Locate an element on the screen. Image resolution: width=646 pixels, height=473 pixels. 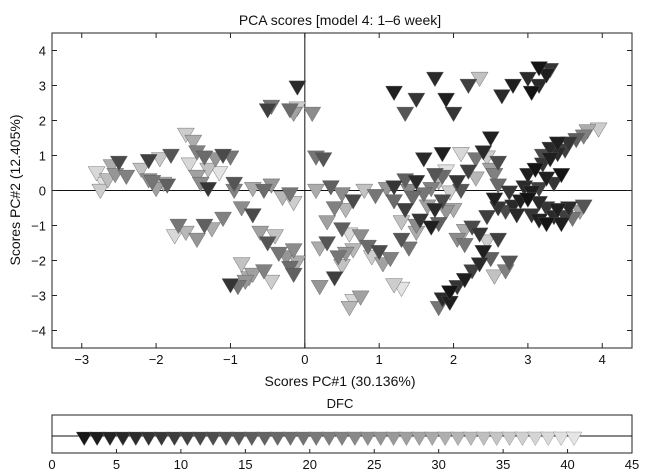
chart-title: PCA scores [model 4: 1–6 week] is located at coordinates (340, 20).